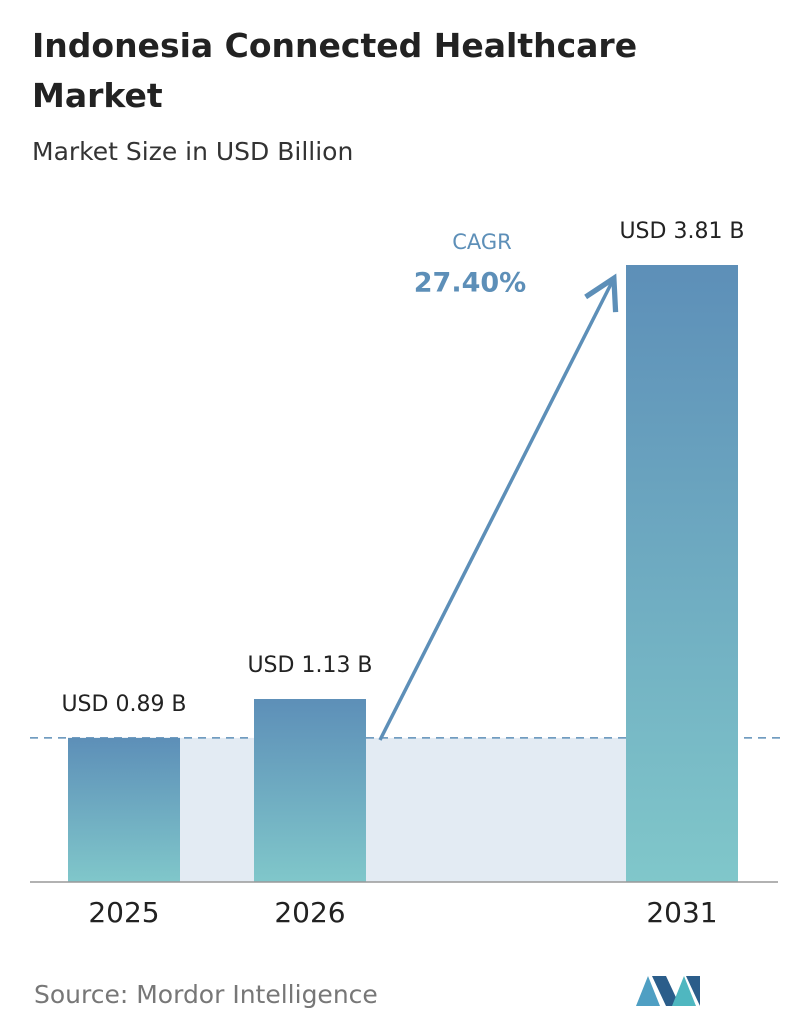 The image size is (796, 1034). What do you see at coordinates (123, 704) in the screenshot?
I see `value-label: USD 0.89 B` at bounding box center [123, 704].